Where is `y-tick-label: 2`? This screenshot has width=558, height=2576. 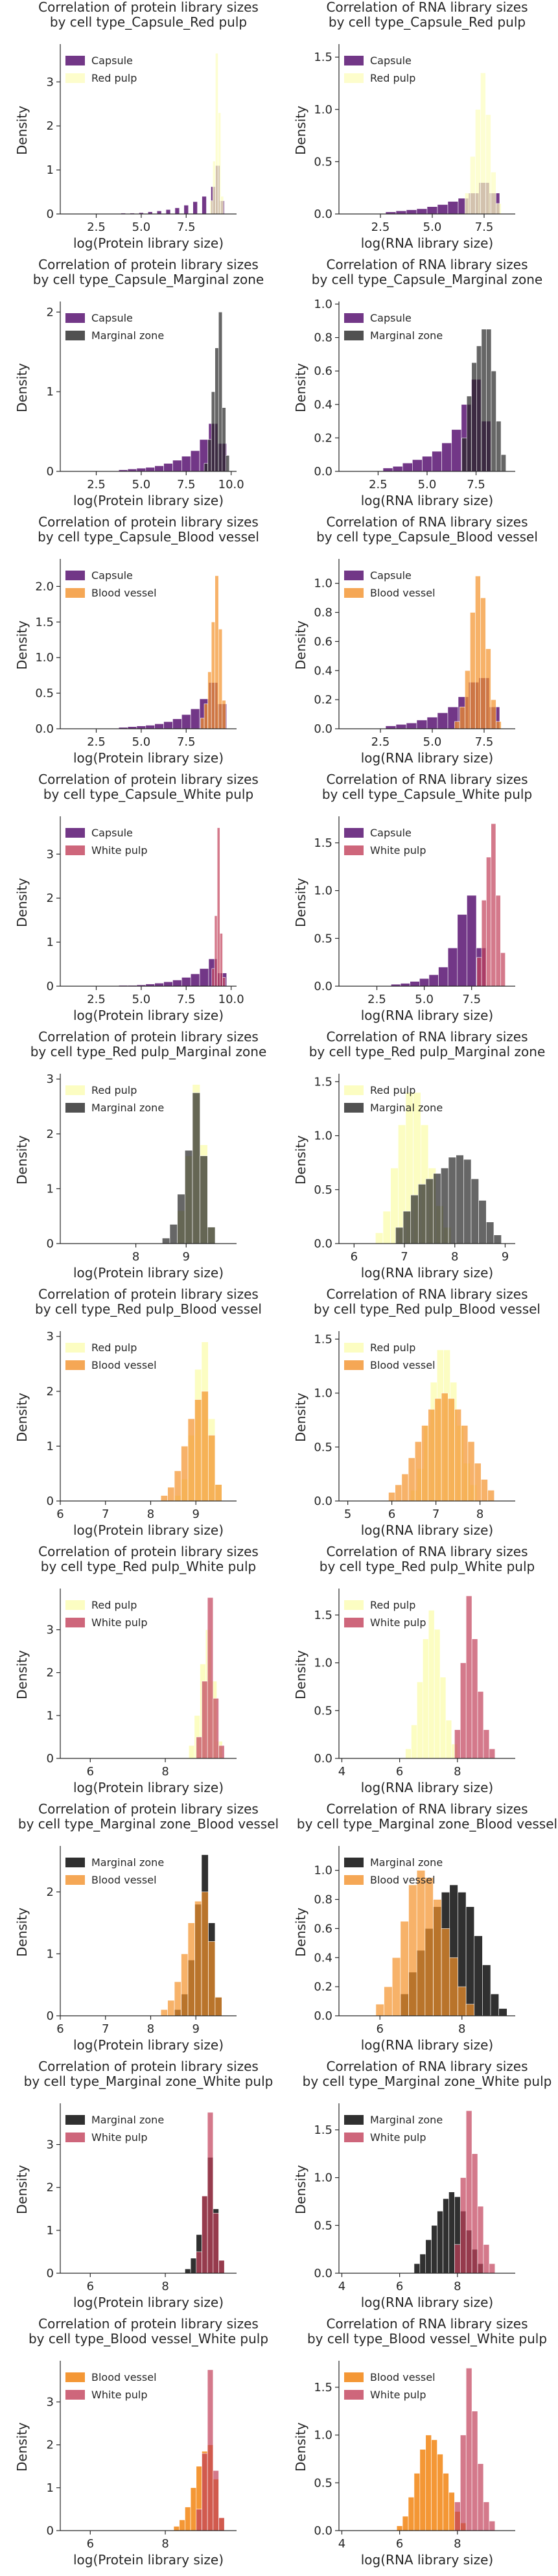 y-tick-label: 2 is located at coordinates (50, 1892).